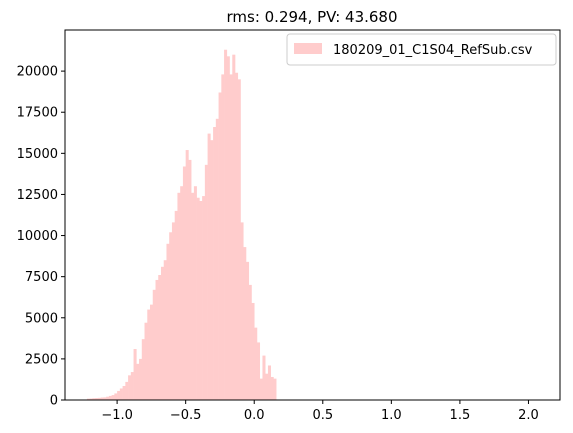  What do you see at coordinates (41, 318) in the screenshot?
I see `y-tick-label: 5000` at bounding box center [41, 318].